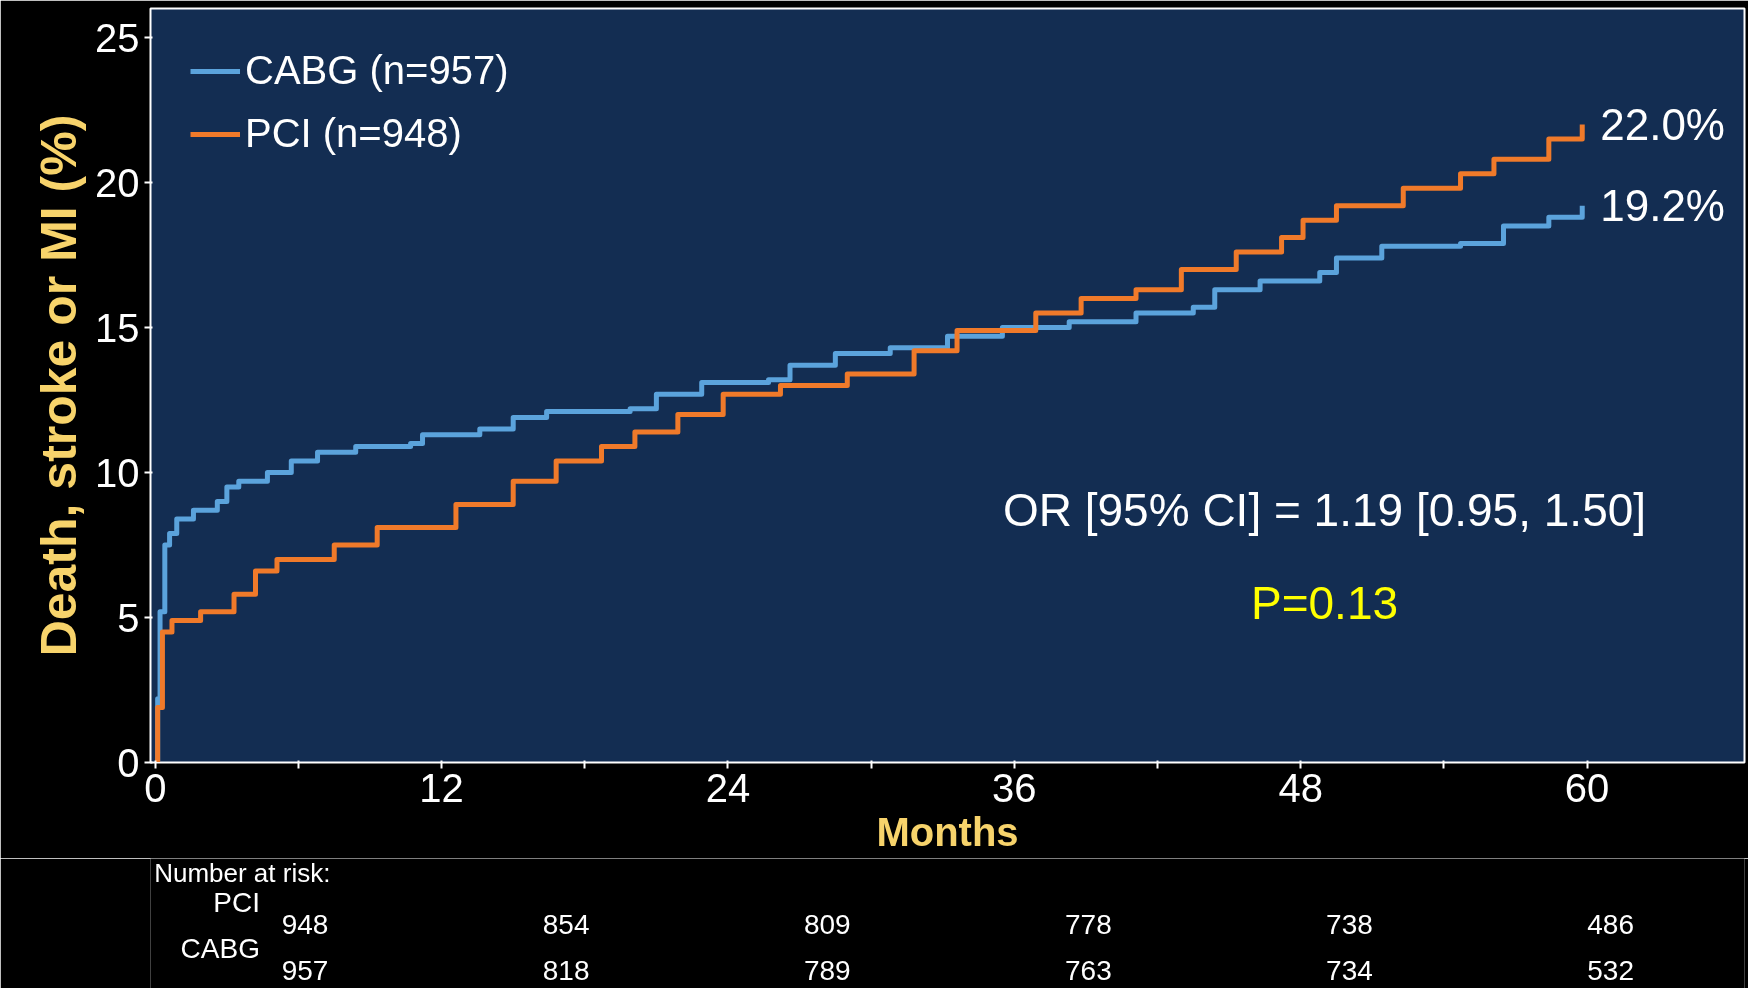  What do you see at coordinates (236, 902) in the screenshot?
I see `text: PCI` at bounding box center [236, 902].